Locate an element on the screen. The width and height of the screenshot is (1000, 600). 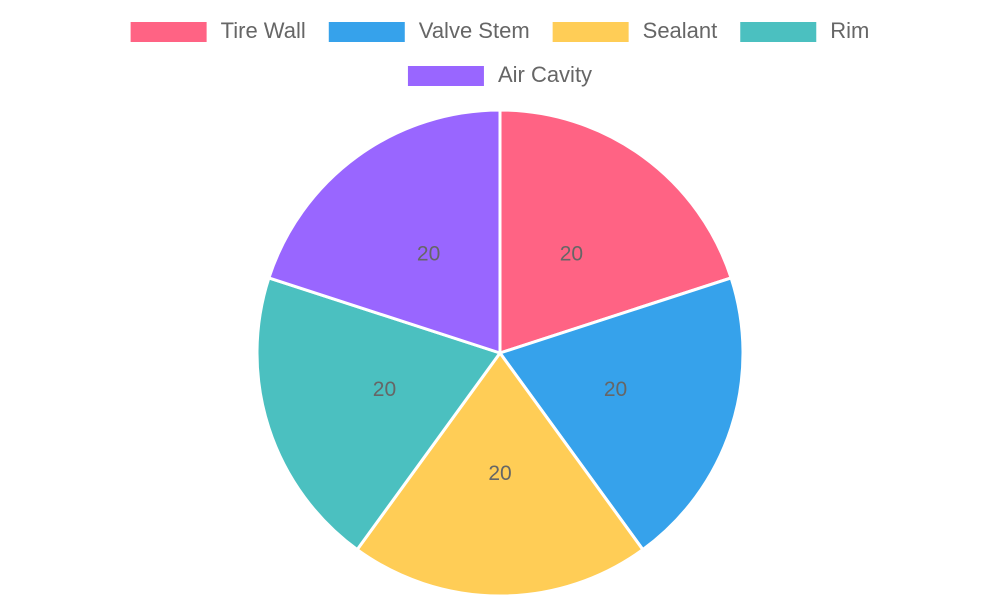
legend-label: Air Cavity is located at coordinates (545, 74).